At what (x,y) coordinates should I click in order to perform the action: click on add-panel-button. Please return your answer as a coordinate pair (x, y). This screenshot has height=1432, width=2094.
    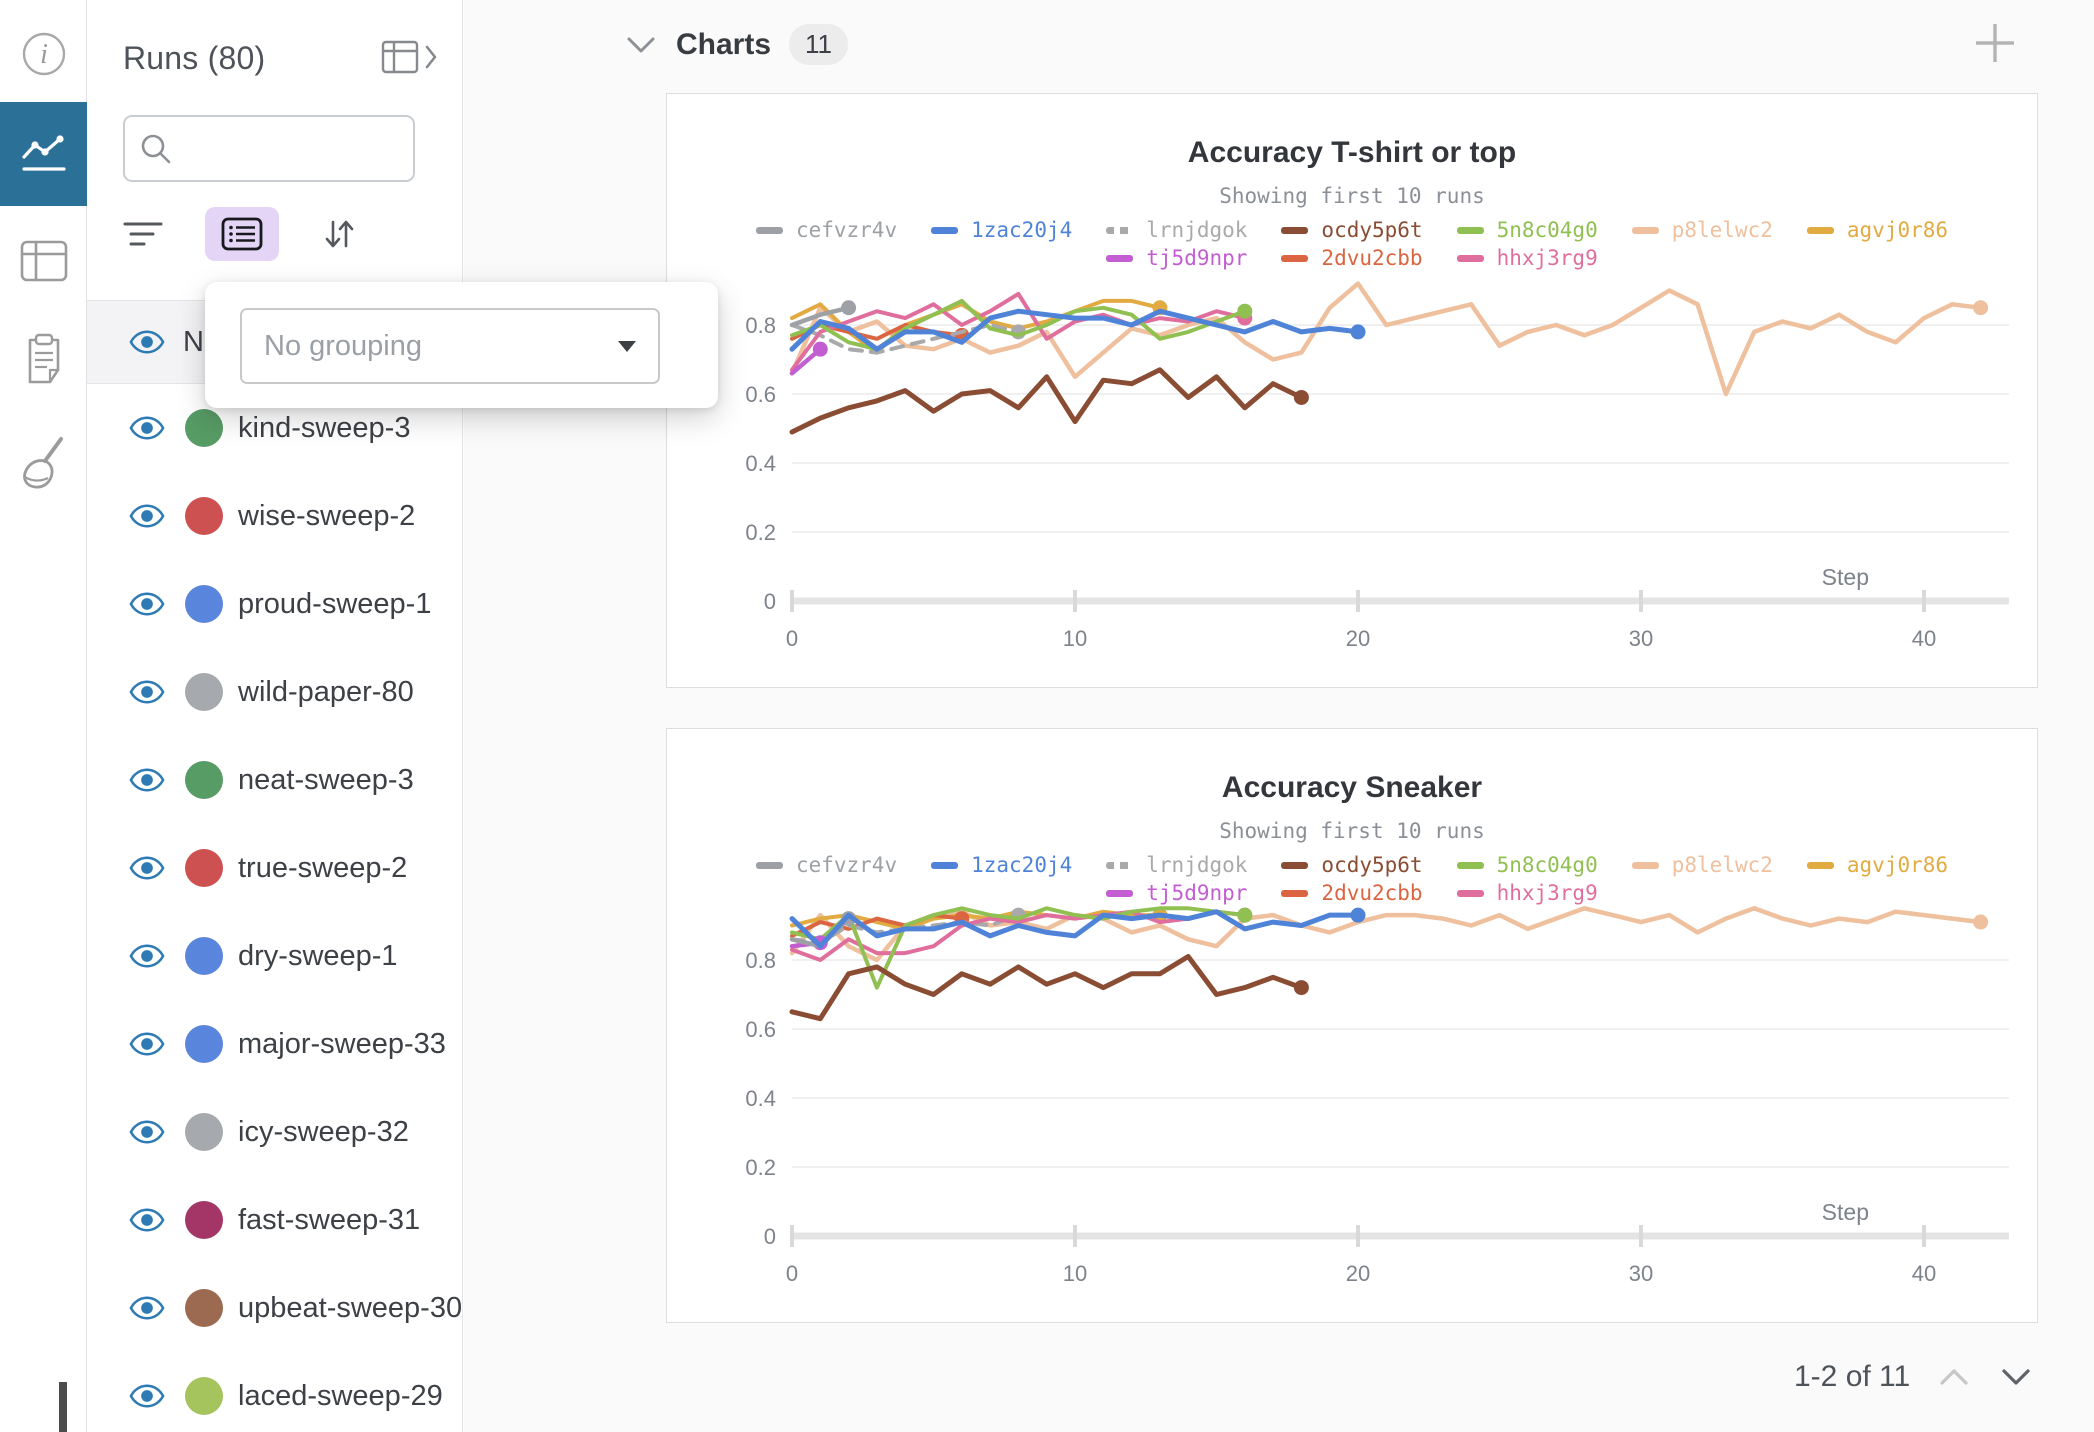
    Looking at the image, I should click on (1995, 43).